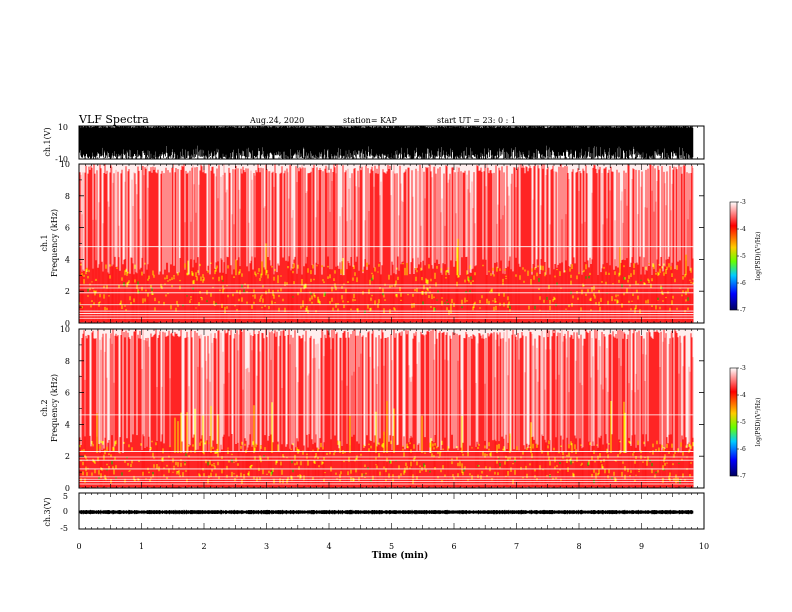 The width and height of the screenshot is (792, 612). What do you see at coordinates (641, 546) in the screenshot?
I see `time-axis-tick-label: 9` at bounding box center [641, 546].